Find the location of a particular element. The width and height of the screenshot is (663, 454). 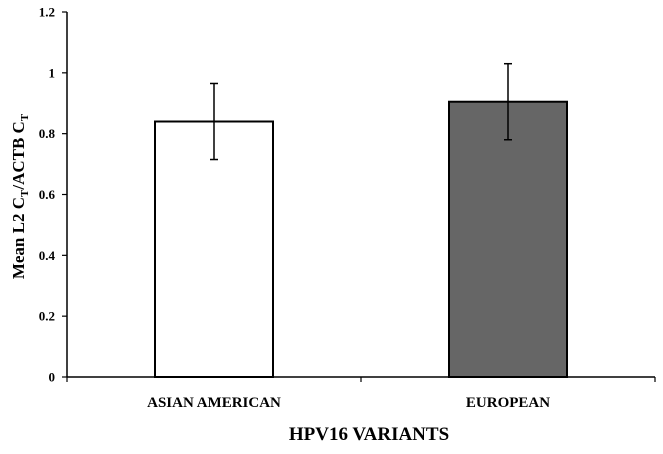

y-tick-label: 0.6 is located at coordinates (47, 194).